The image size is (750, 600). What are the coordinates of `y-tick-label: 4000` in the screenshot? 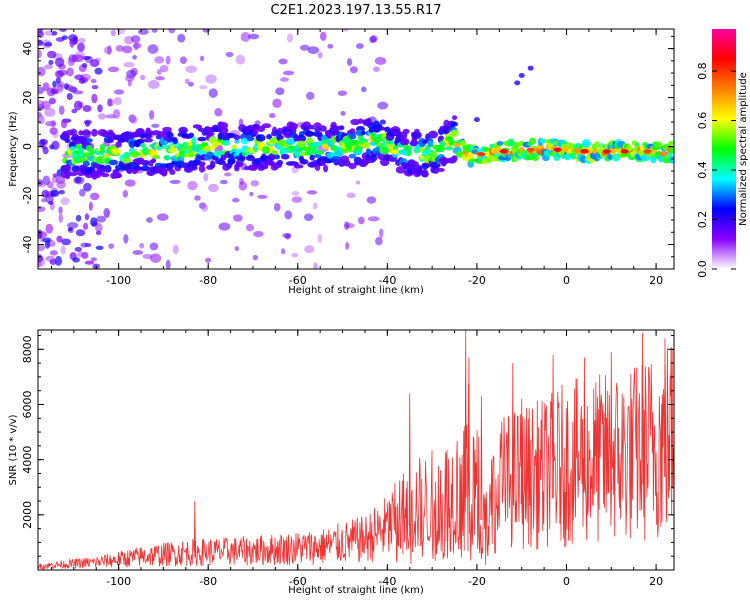 It's located at (27, 460).